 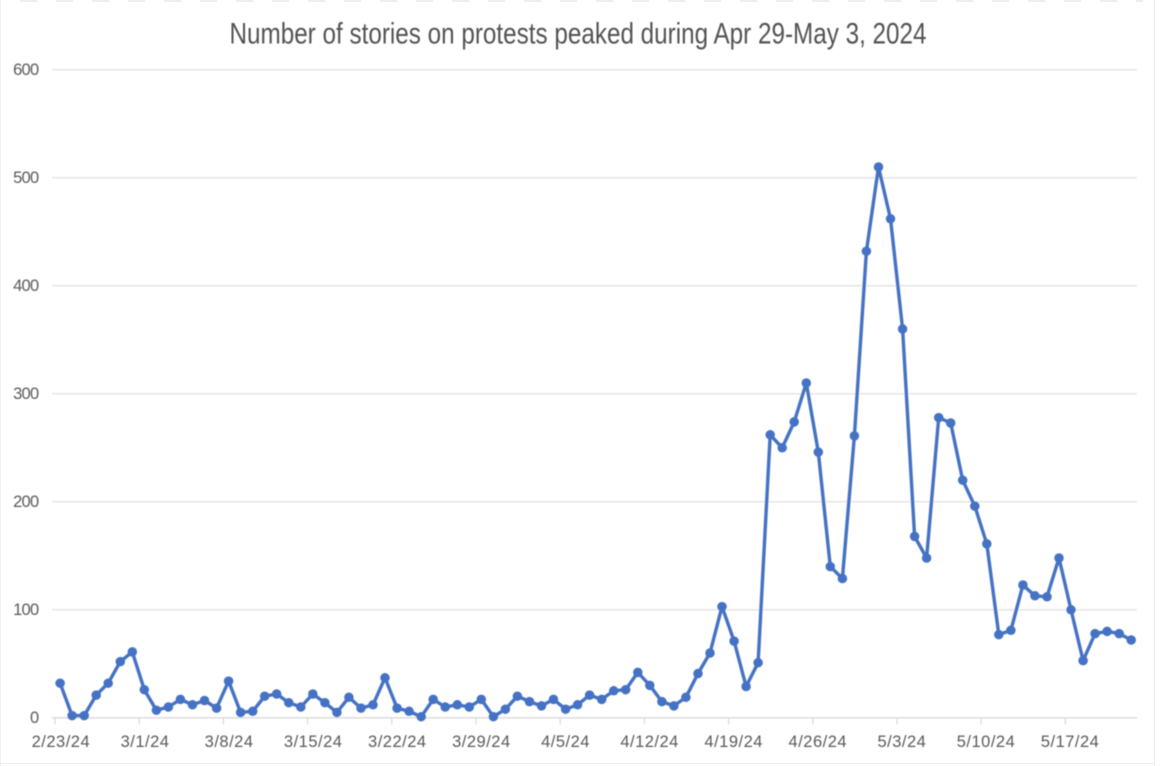 I want to click on svg-text: 4/26/24, so click(x=818, y=742).